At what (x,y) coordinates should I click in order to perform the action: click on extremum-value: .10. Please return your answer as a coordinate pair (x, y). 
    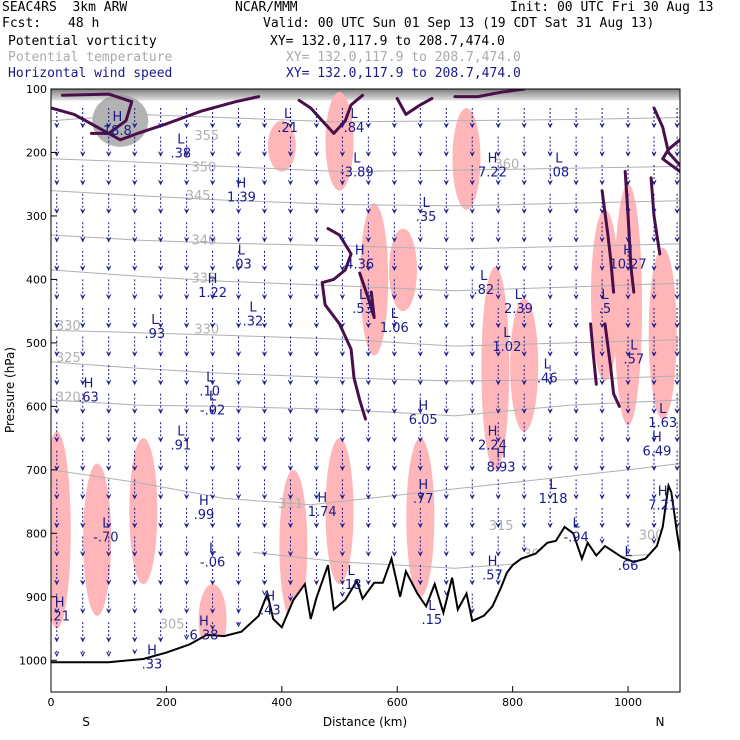
    Looking at the image, I should click on (209, 391).